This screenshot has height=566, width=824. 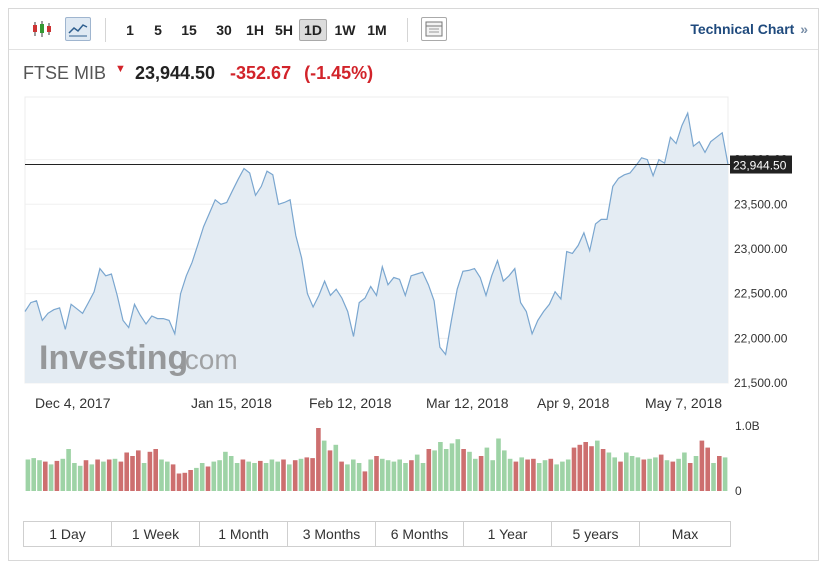 What do you see at coordinates (749, 29) in the screenshot?
I see `technical-chart-link: Technical Chart »` at bounding box center [749, 29].